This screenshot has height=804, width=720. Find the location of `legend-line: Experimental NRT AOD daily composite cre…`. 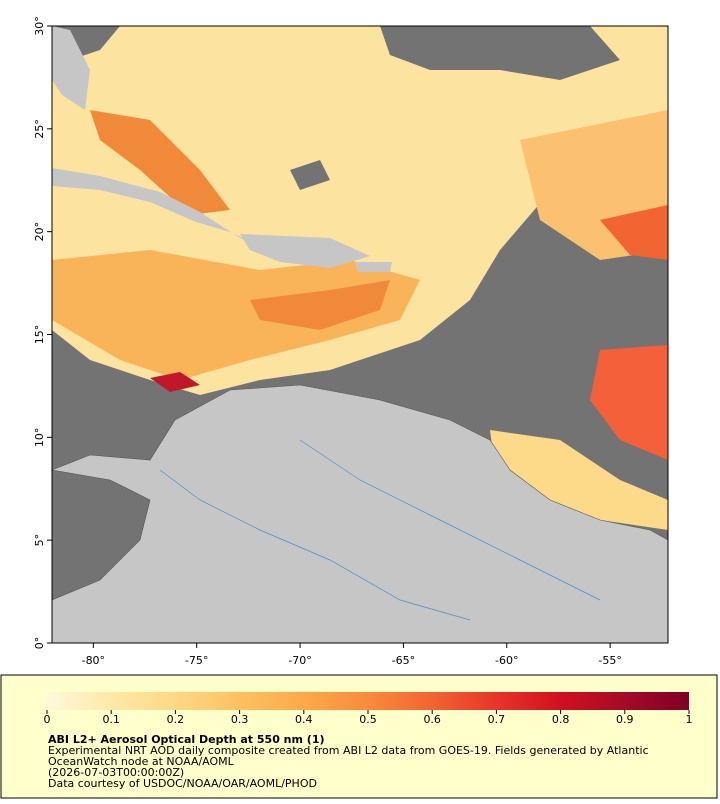

legend-line: Experimental NRT AOD daily composite cre… is located at coordinates (348, 750).